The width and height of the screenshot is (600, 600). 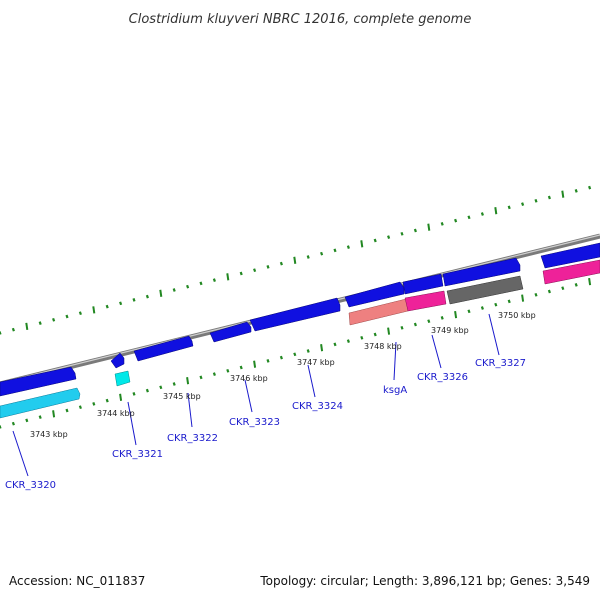 I want to click on gene-label: CKR_3323, so click(x=254, y=422).